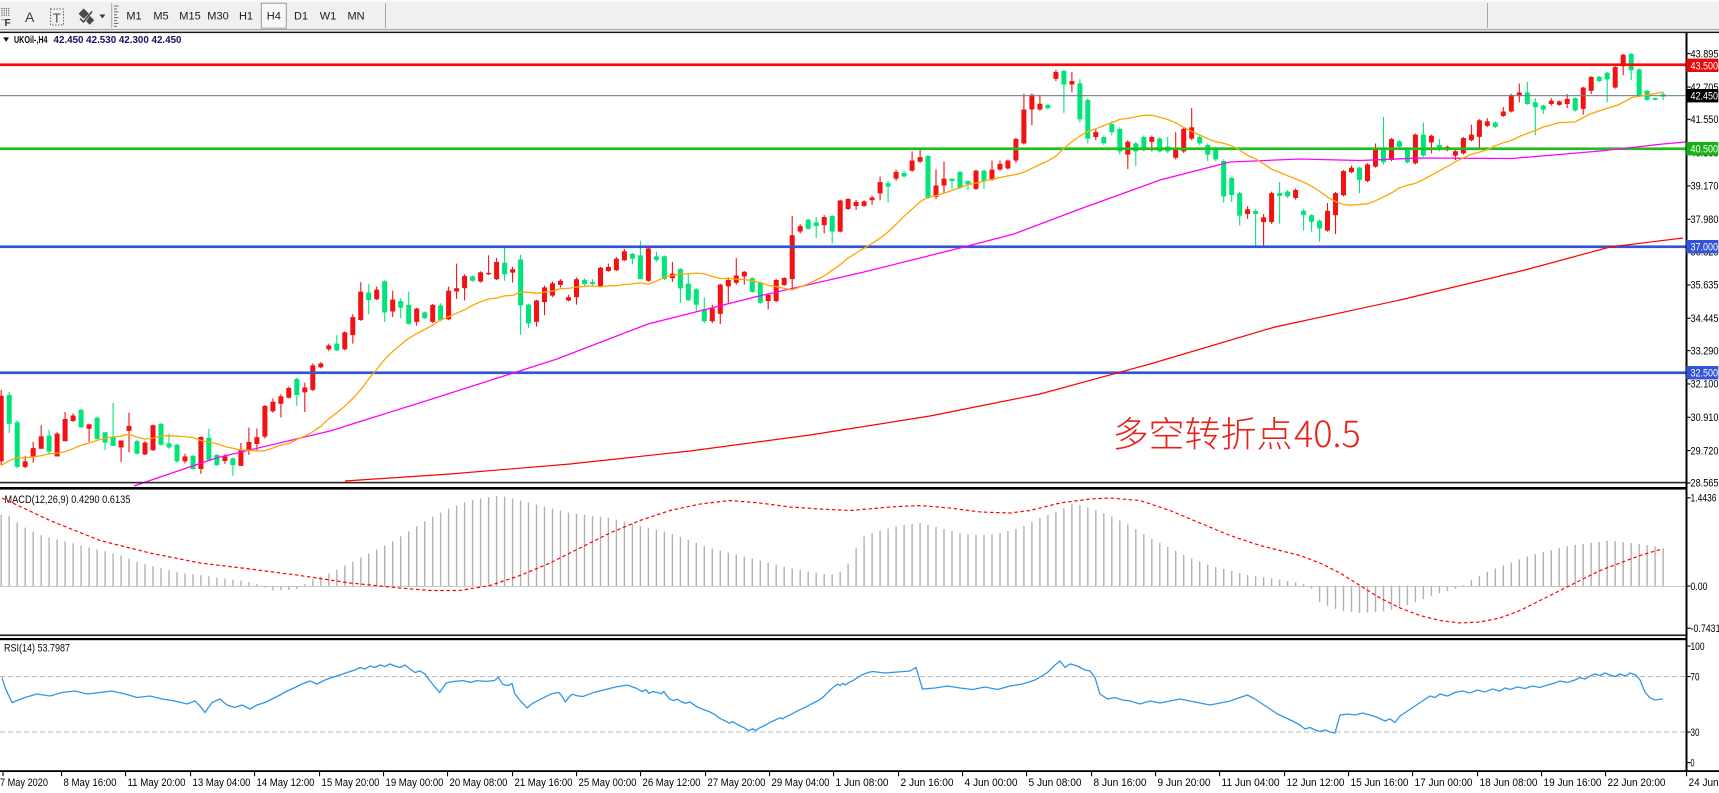 This screenshot has height=793, width=1719. What do you see at coordinates (927, 783) in the screenshot?
I see `svg-text: 2 Jun 16:00` at bounding box center [927, 783].